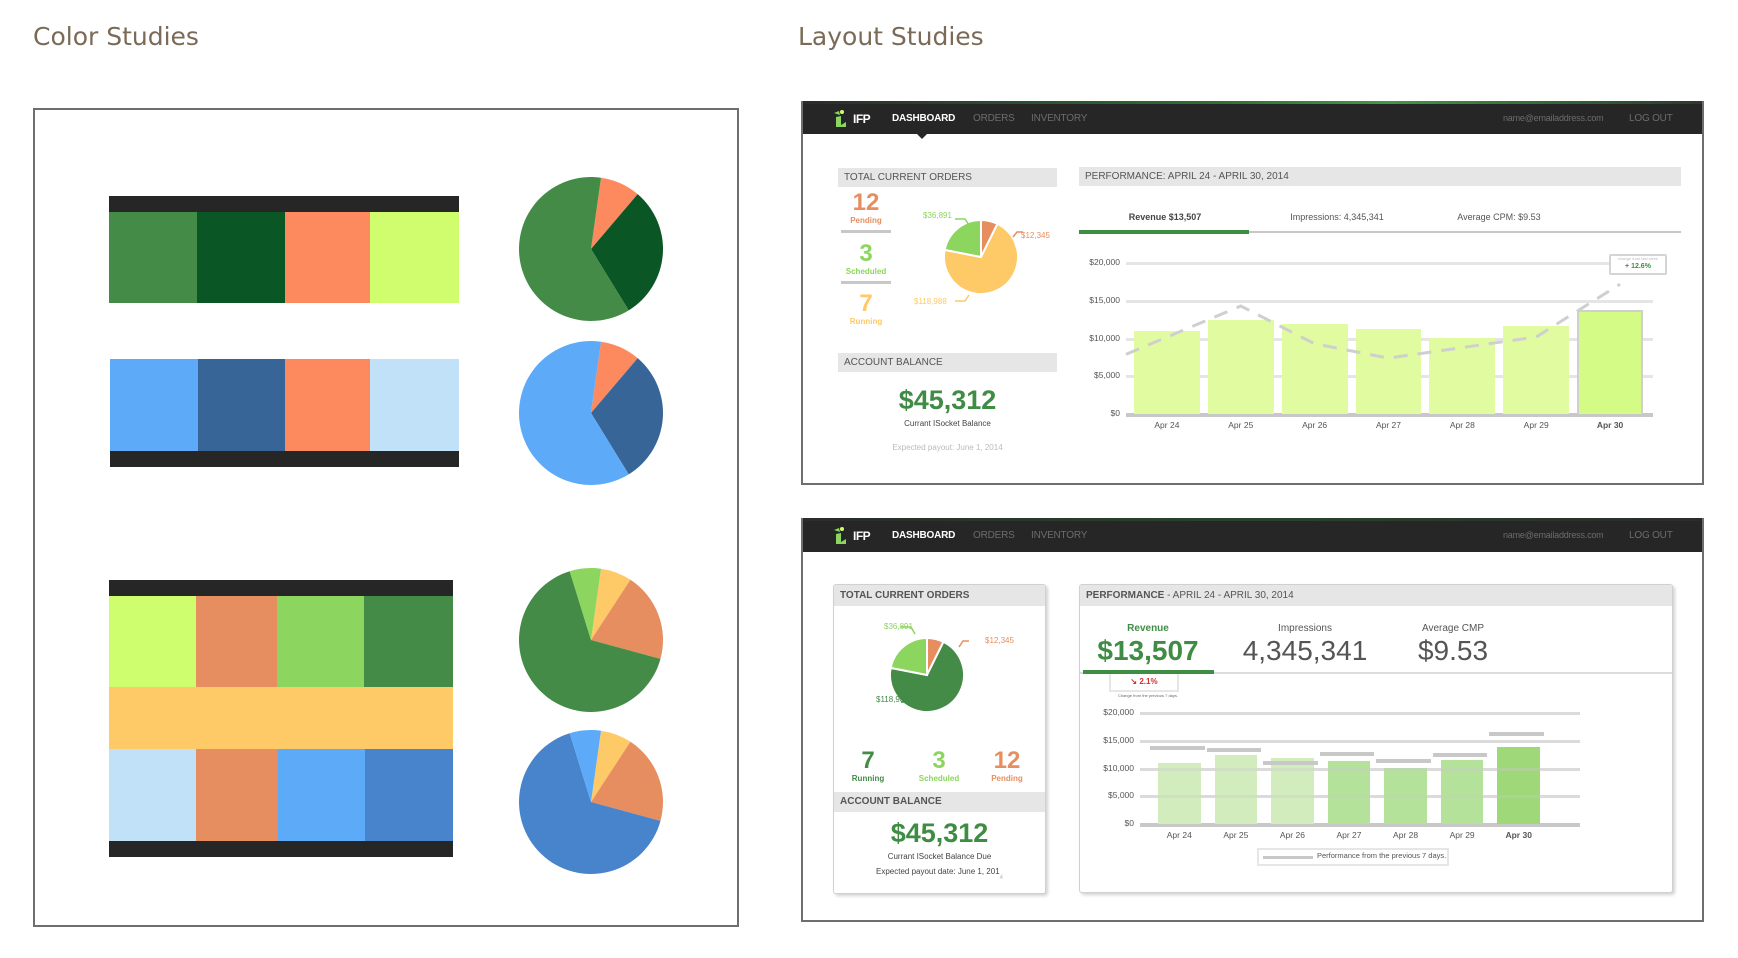  What do you see at coordinates (1337, 217) in the screenshot?
I see `tab-impressions: Impressions: 4,345,341` at bounding box center [1337, 217].